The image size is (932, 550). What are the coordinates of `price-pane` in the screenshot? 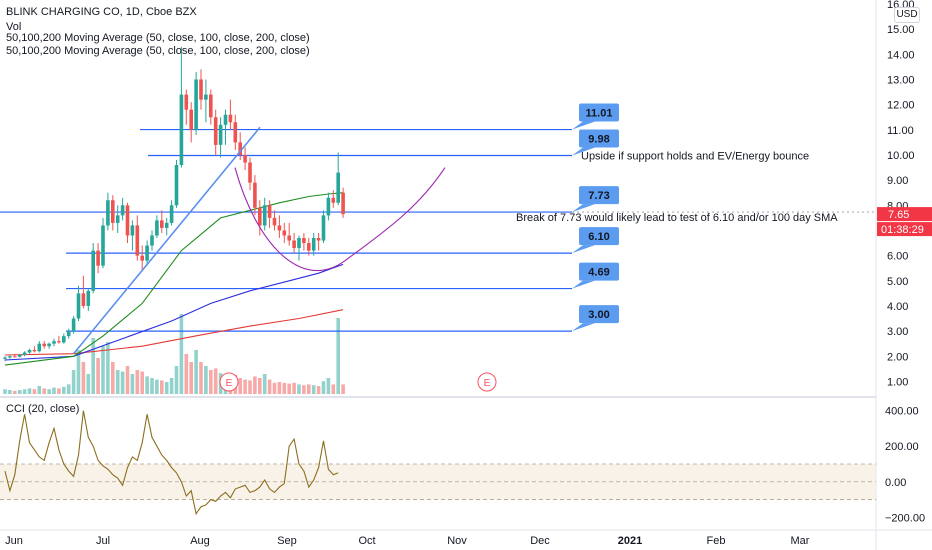 It's located at (174, 354).